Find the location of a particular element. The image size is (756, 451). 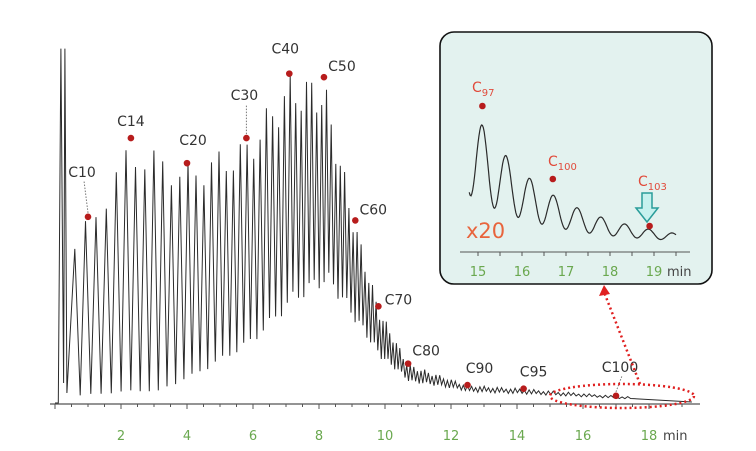

x-tick-label: 6 is located at coordinates (253, 436).